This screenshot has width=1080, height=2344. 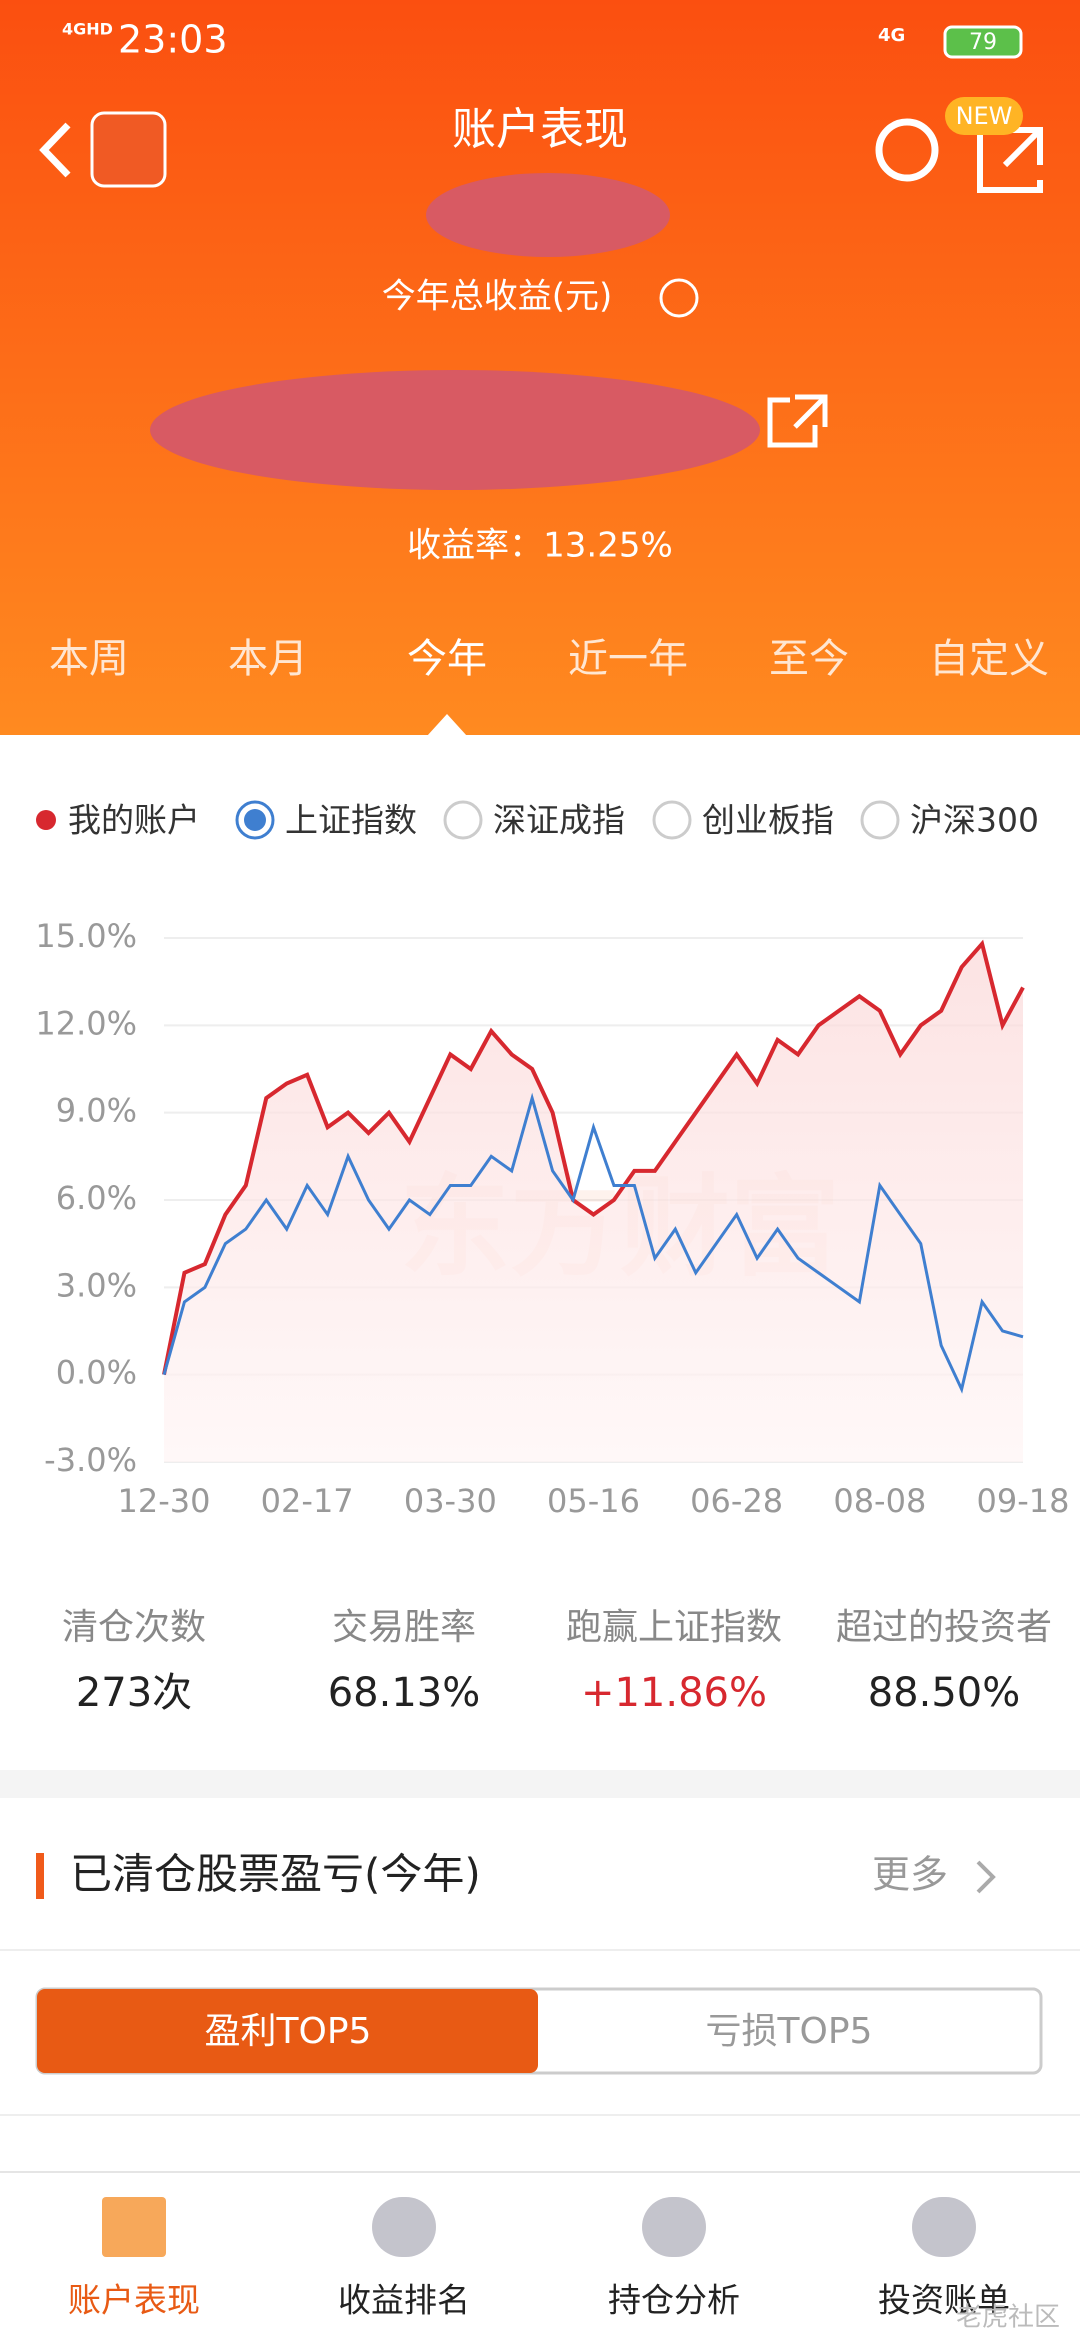 What do you see at coordinates (447, 725) in the screenshot?
I see `tab-indicator` at bounding box center [447, 725].